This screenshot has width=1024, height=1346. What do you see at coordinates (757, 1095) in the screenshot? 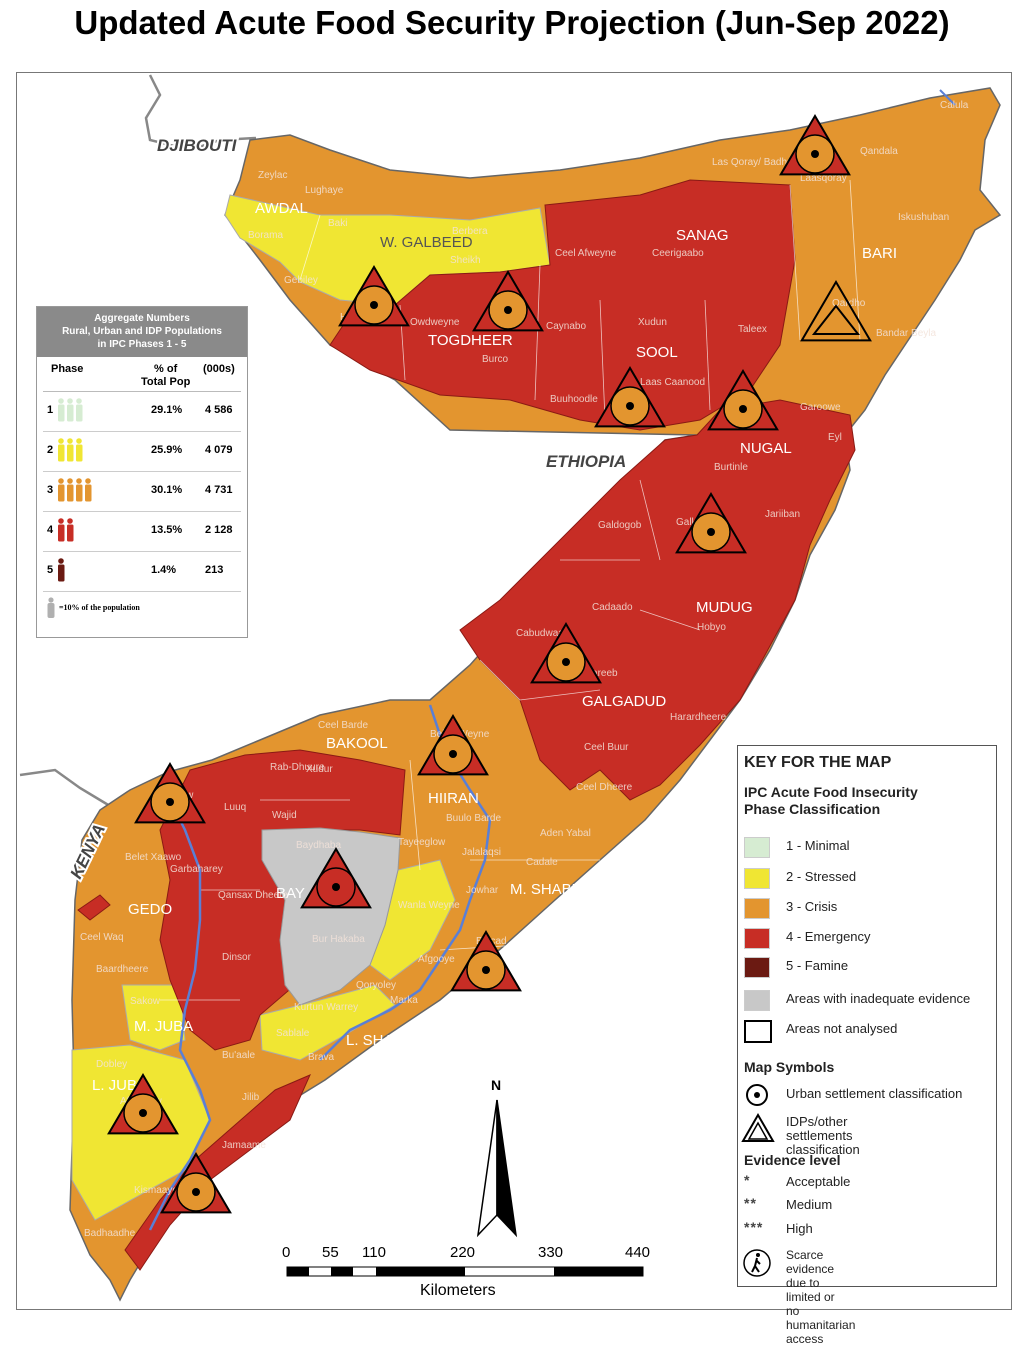
I see `urban-settlement-icon` at bounding box center [757, 1095].